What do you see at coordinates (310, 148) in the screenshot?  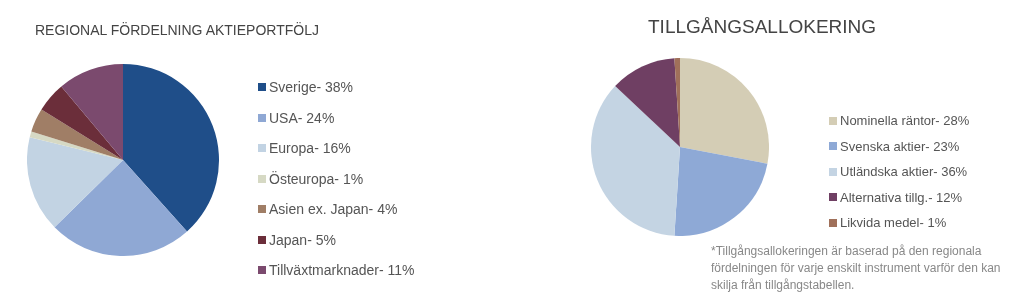 I see `legend-label: Europa- 16%` at bounding box center [310, 148].